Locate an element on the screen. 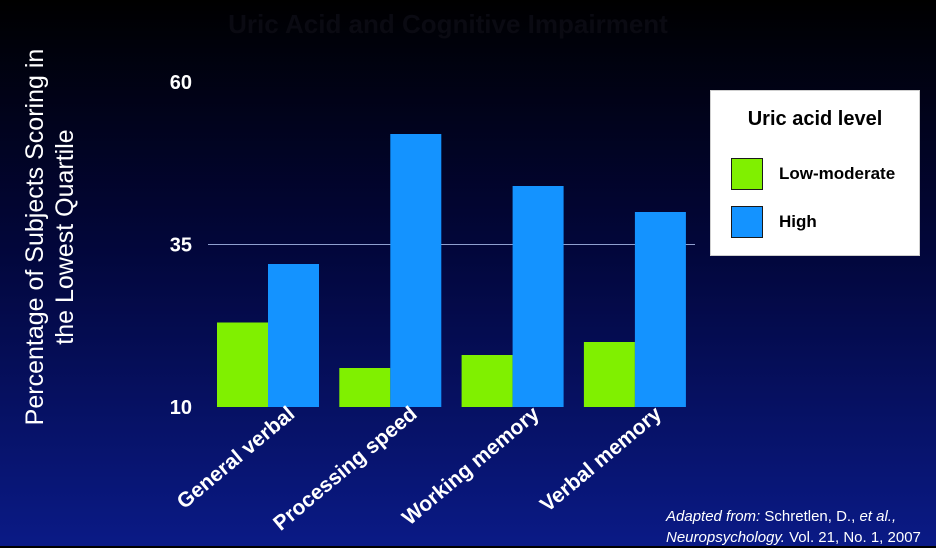 This screenshot has width=936, height=548. y-axis-label-line-2: the Lowest Quartile is located at coordinates (65, 236).